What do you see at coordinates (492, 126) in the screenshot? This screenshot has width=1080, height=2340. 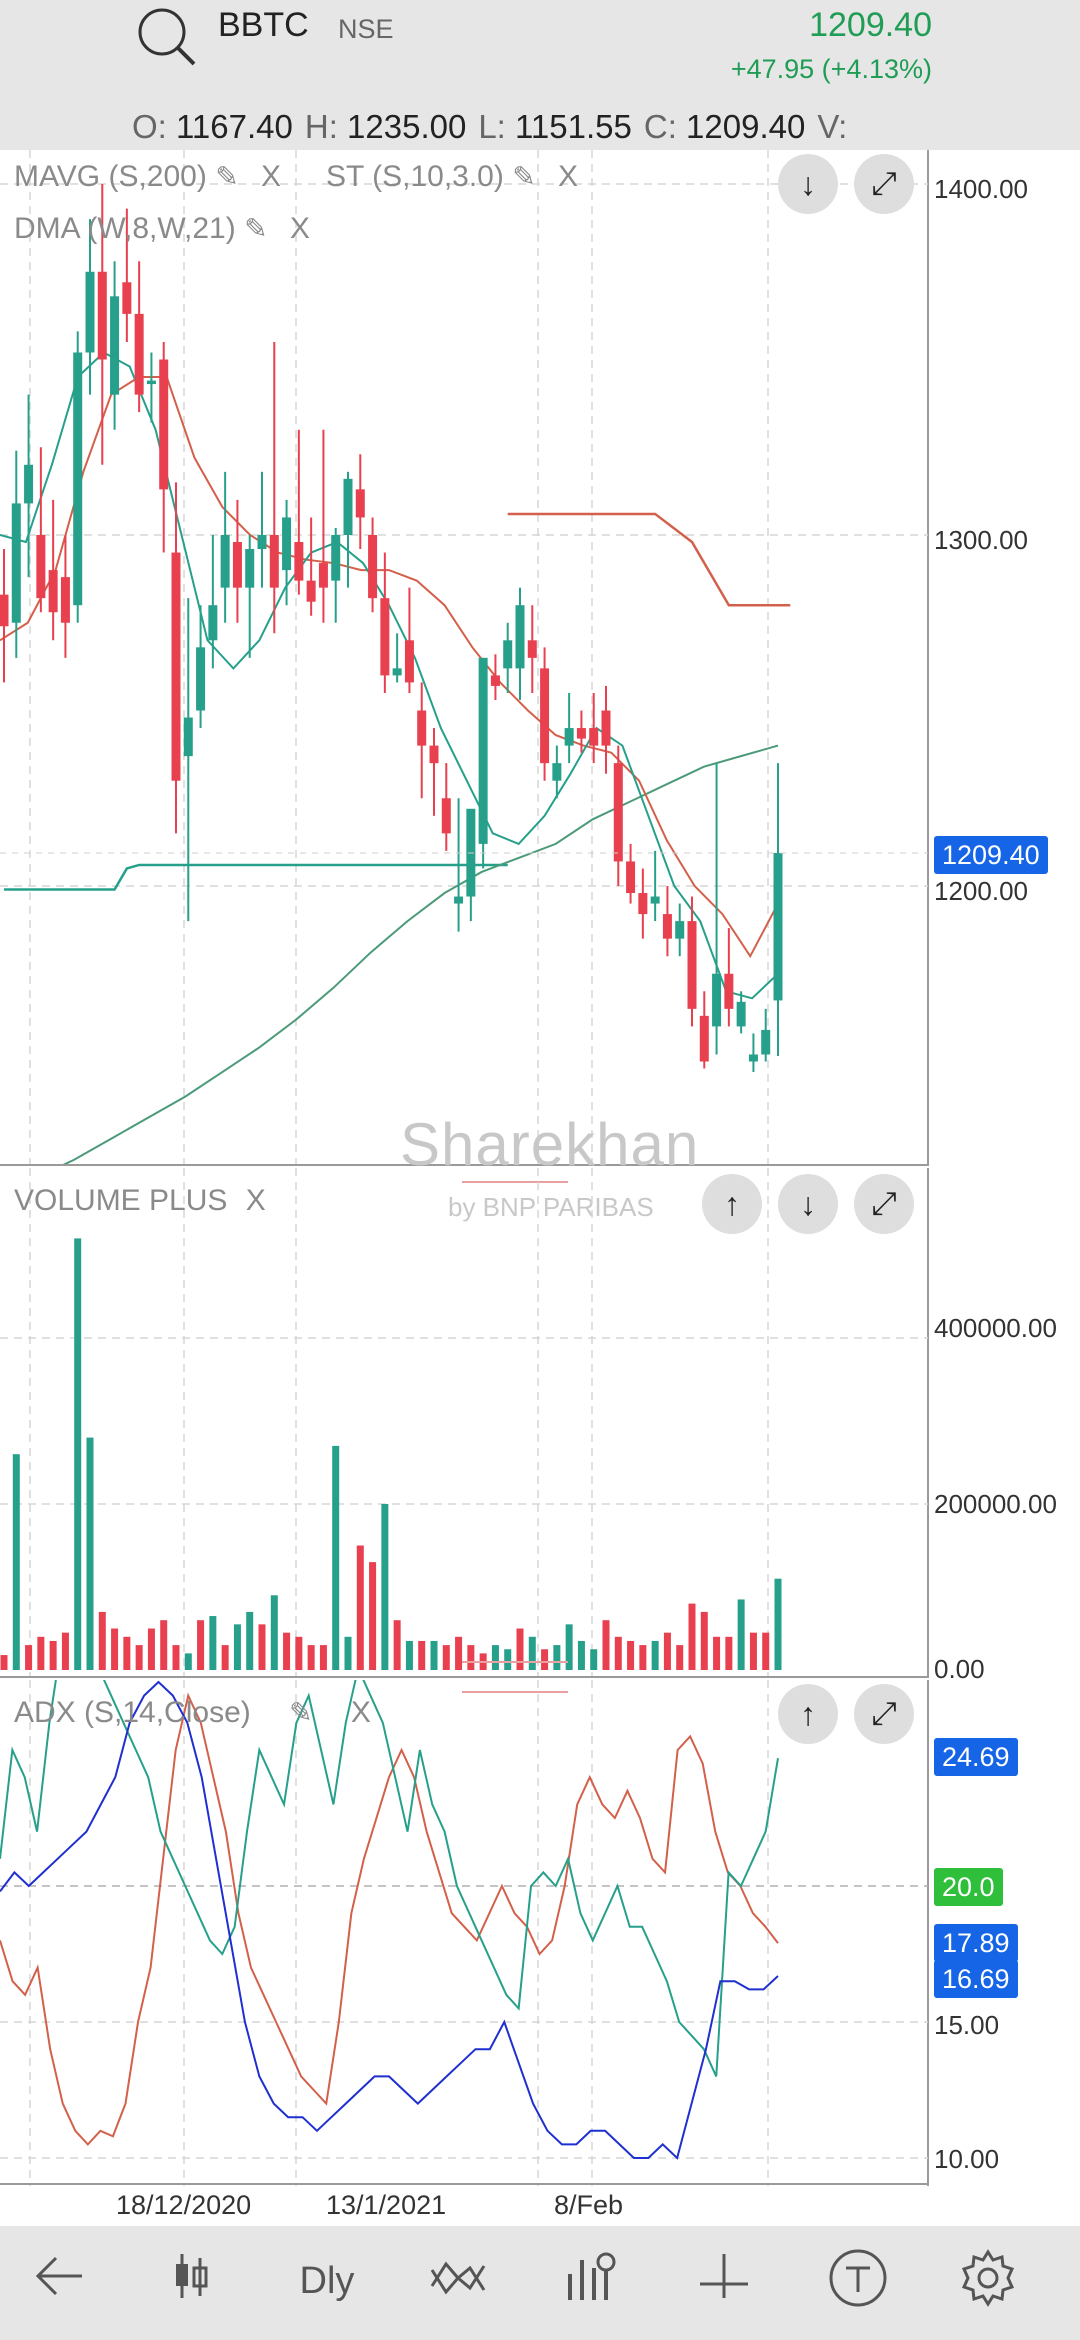 I see `ohlc-key: L:` at bounding box center [492, 126].